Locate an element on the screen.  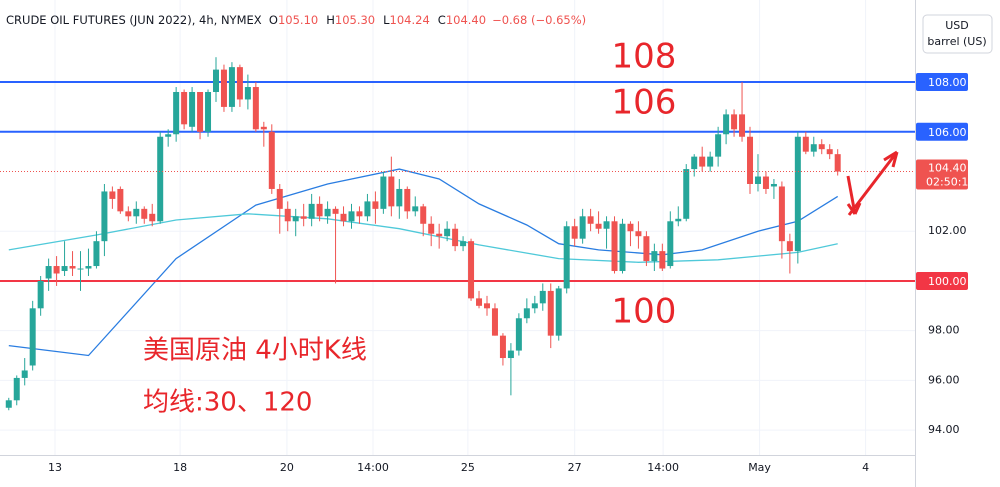
field-key: O is located at coordinates (273, 20).